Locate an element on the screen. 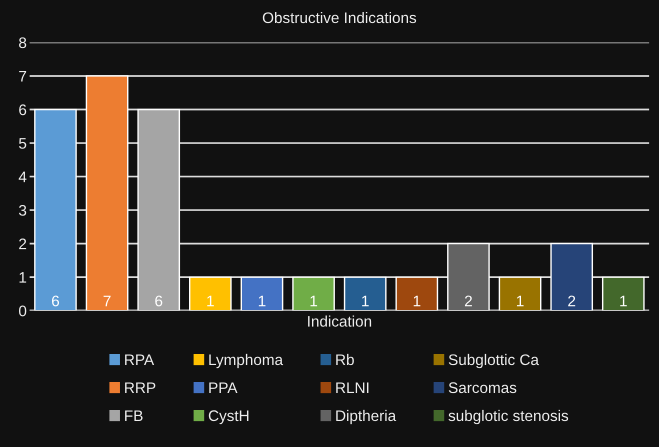 Image resolution: width=659 pixels, height=447 pixels. legend-label: FB is located at coordinates (134, 415).